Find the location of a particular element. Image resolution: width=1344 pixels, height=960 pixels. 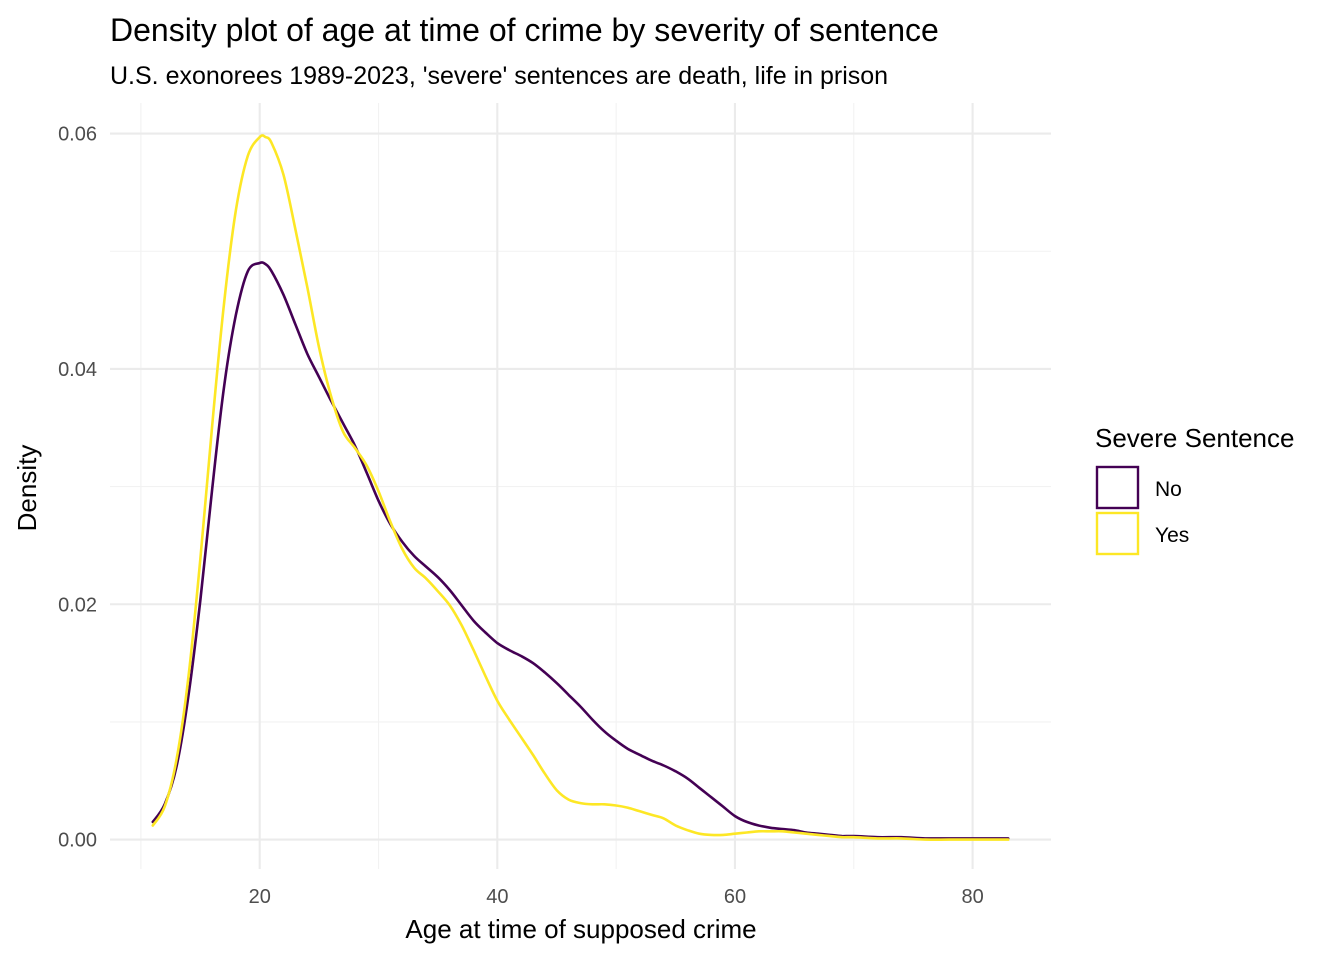

x-tick-label: 20 is located at coordinates (260, 897).